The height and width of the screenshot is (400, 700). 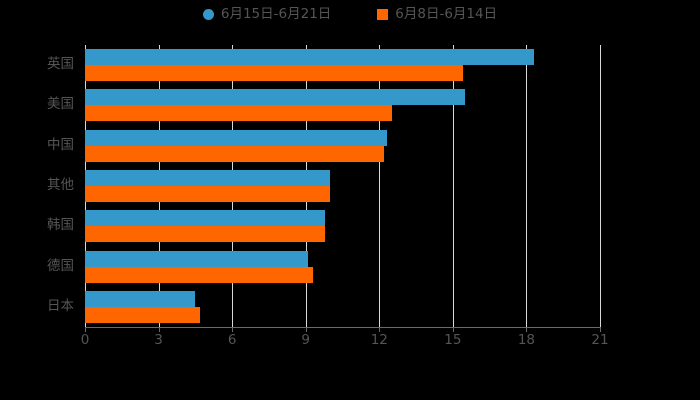 I want to click on y-axis-label-1: 美国, so click(x=60, y=104).